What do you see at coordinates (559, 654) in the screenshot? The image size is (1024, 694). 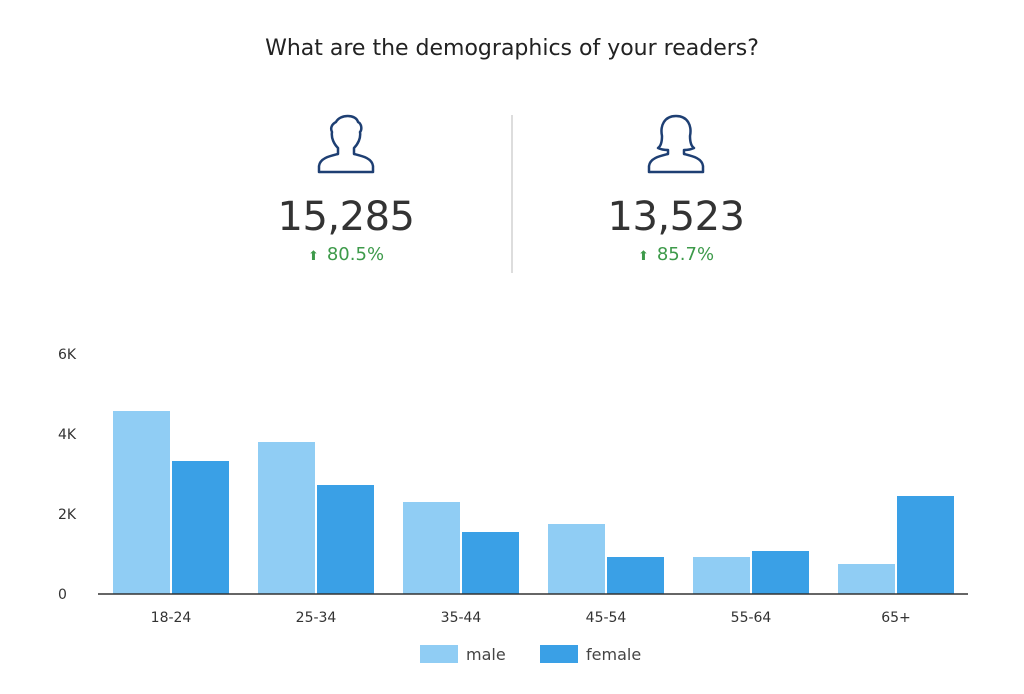 I see `legend-swatch-female` at bounding box center [559, 654].